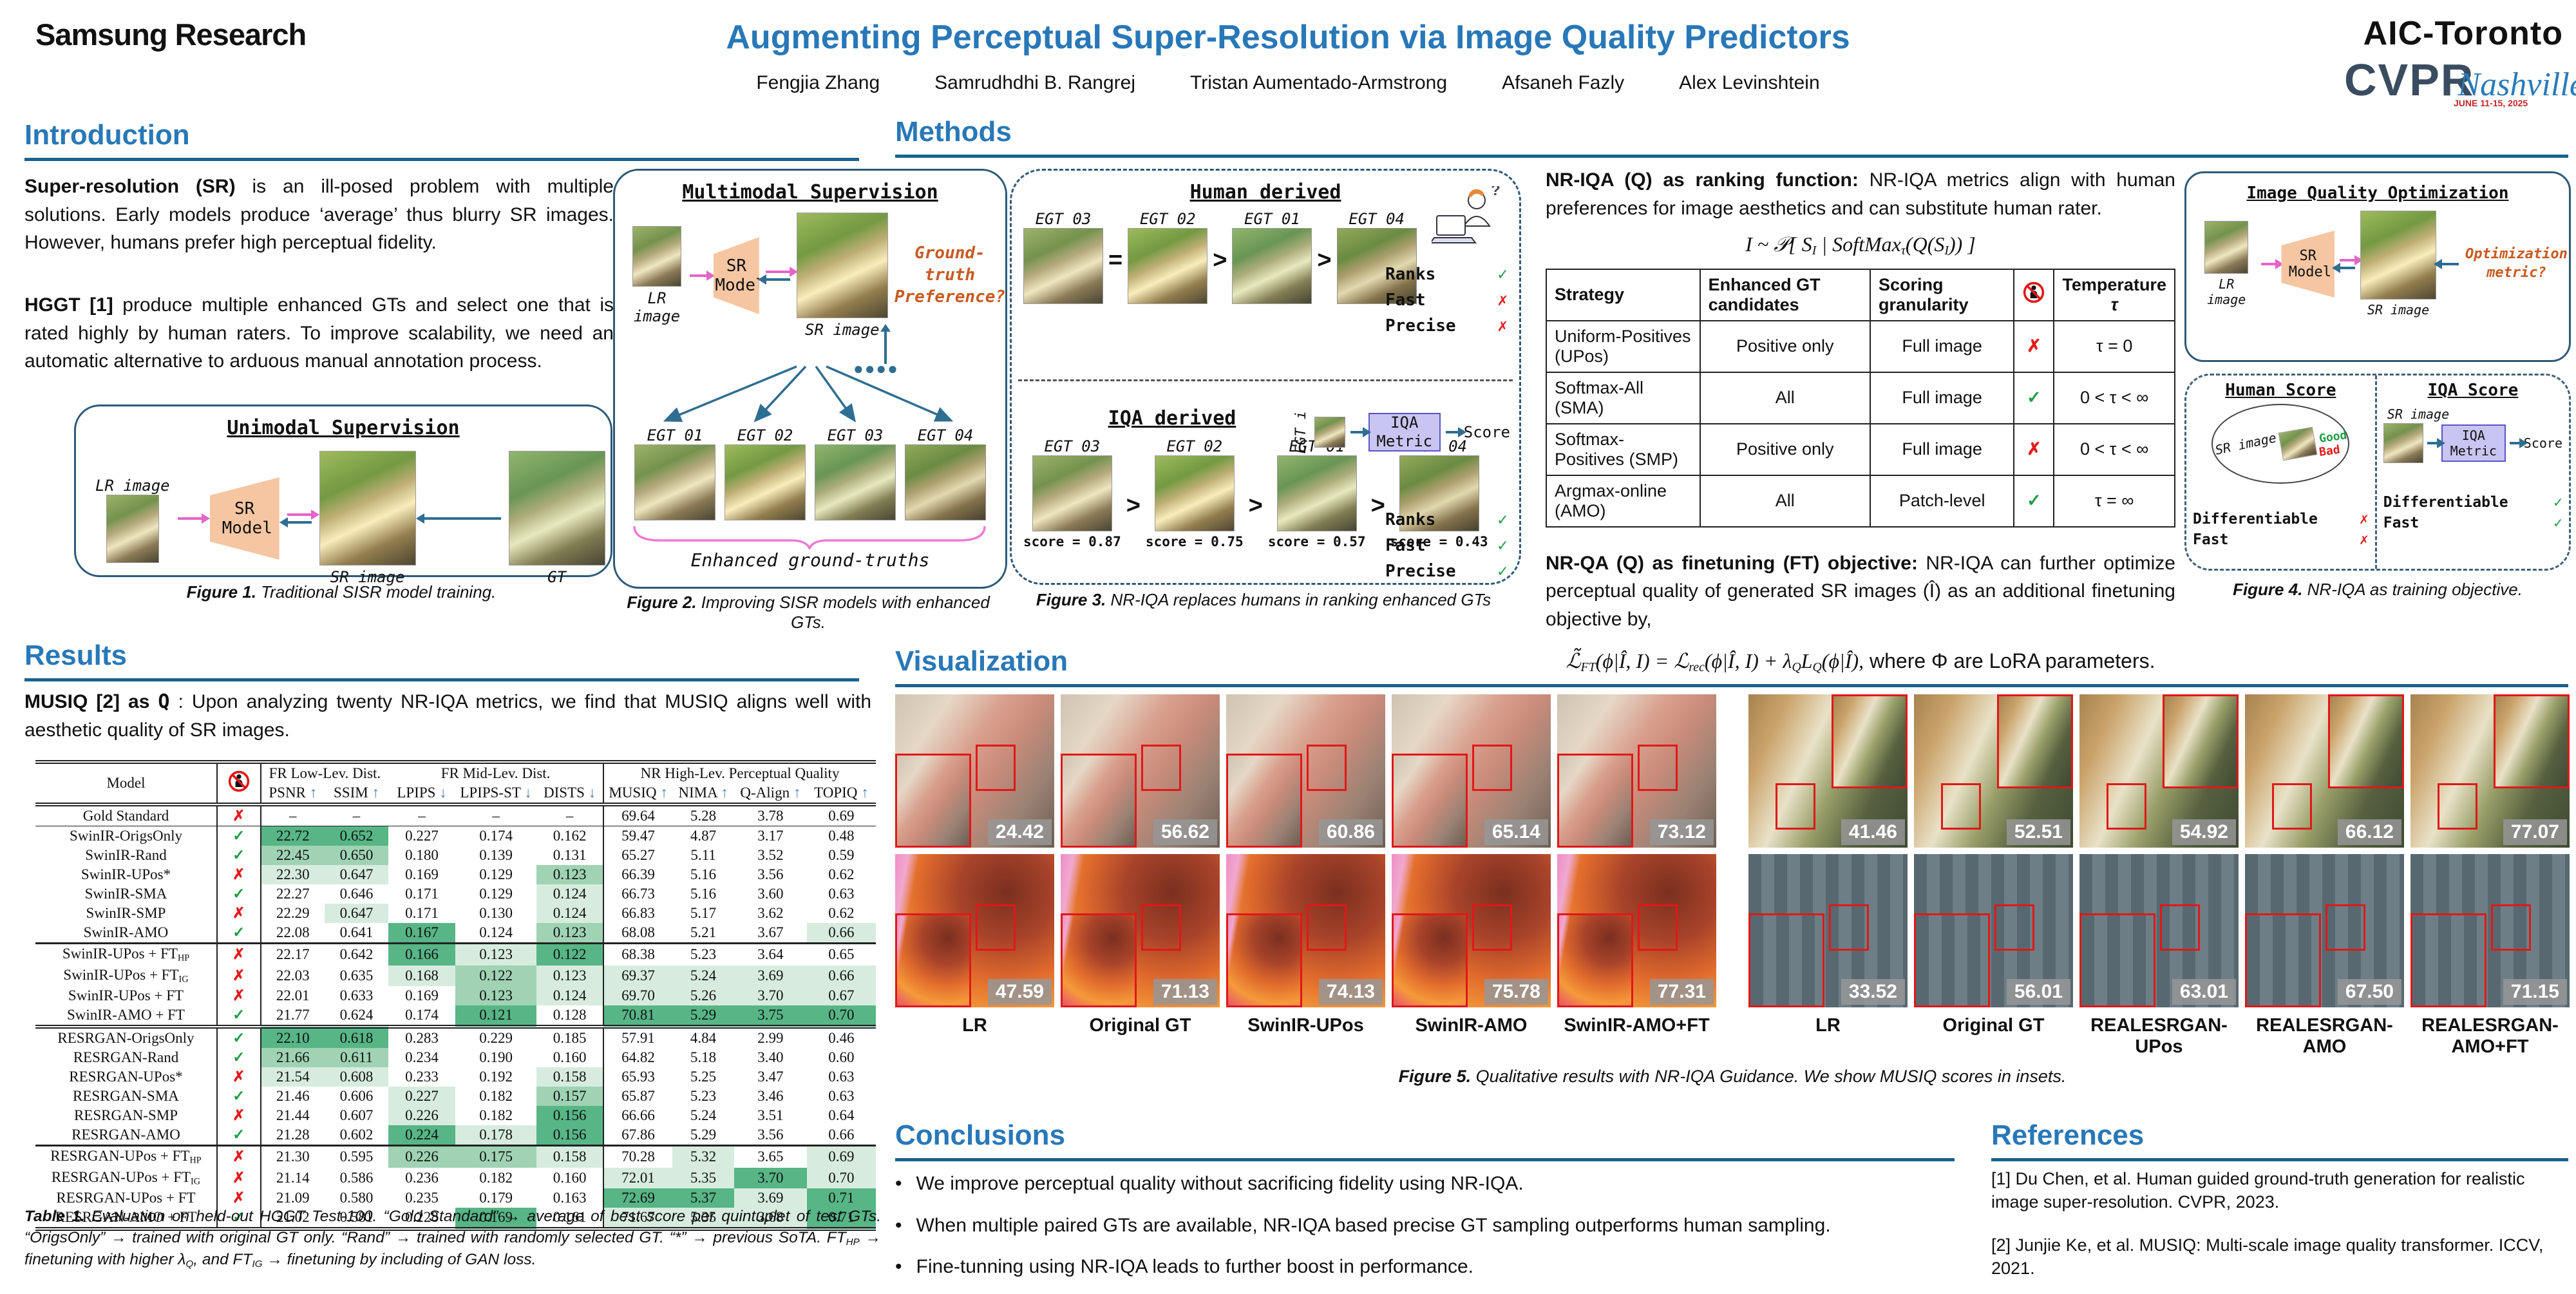 The width and height of the screenshot is (2576, 1294). I want to click on value-cell: 65.93, so click(638, 1077).